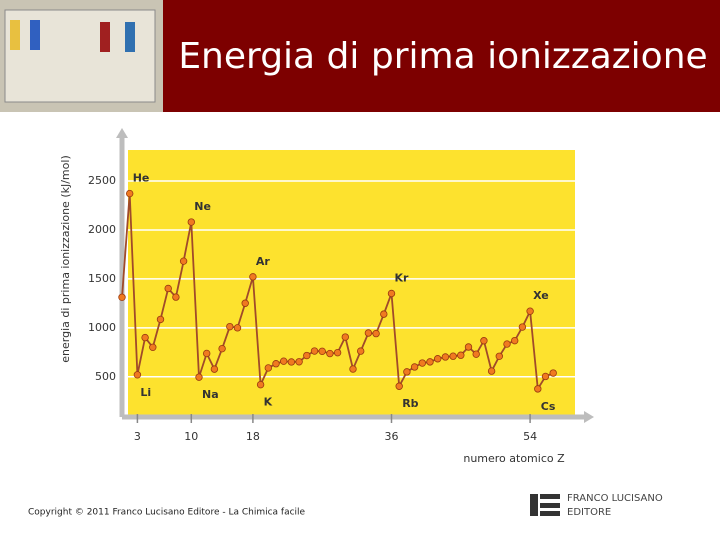  What do you see at coordinates (102, 327) in the screenshot?
I see `y-tick-label: 1000` at bounding box center [102, 327].